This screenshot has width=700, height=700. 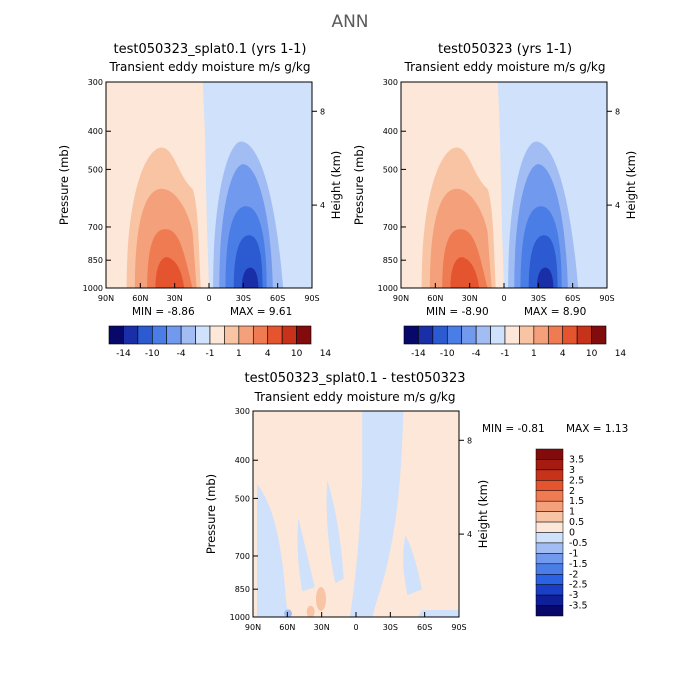 What do you see at coordinates (240, 617) in the screenshot?
I see `panel3-ytick-label: 1000` at bounding box center [240, 617].